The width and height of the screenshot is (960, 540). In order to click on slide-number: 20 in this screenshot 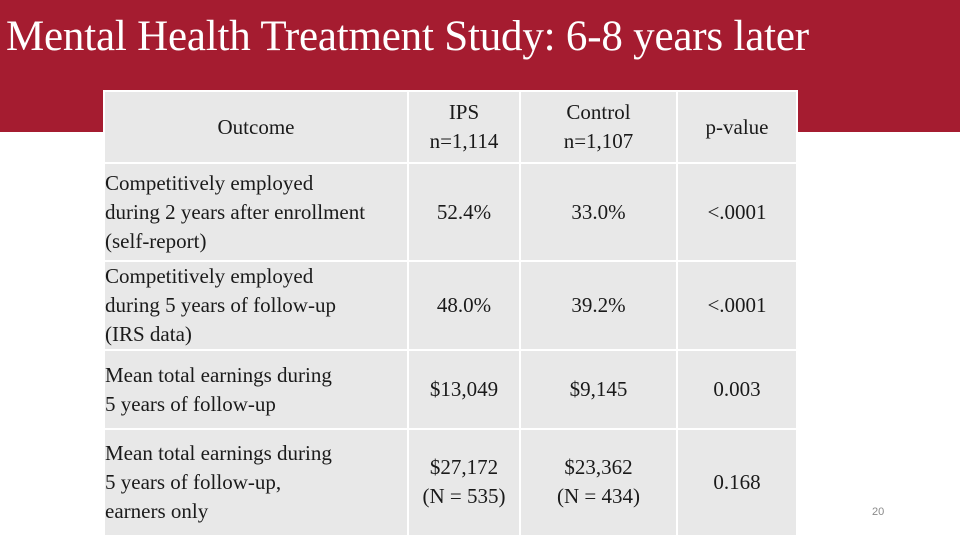, I will do `click(878, 512)`.